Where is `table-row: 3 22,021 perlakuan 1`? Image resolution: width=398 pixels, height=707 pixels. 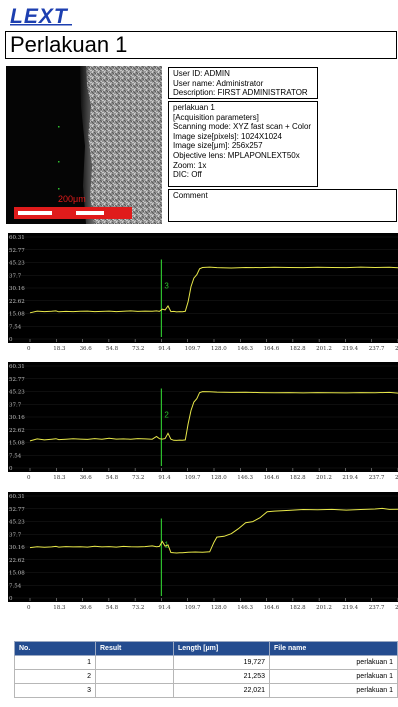 table-row: 3 22,021 perlakuan 1 is located at coordinates (206, 690).